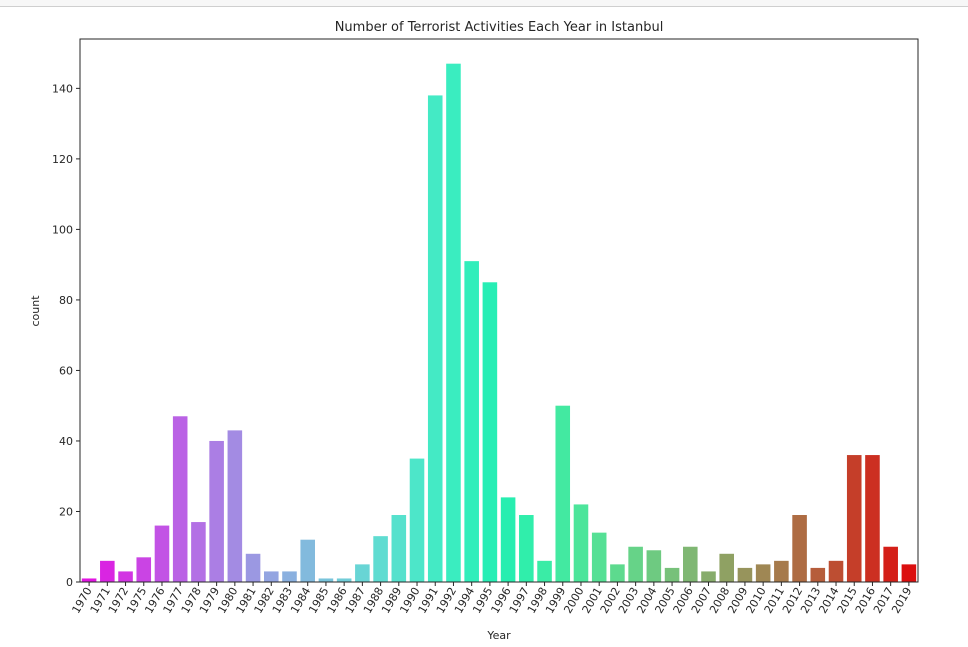 This screenshot has width=968, height=647. Describe the element at coordinates (901, 600) in the screenshot. I see `x-tick-label-2019: 2019` at that location.